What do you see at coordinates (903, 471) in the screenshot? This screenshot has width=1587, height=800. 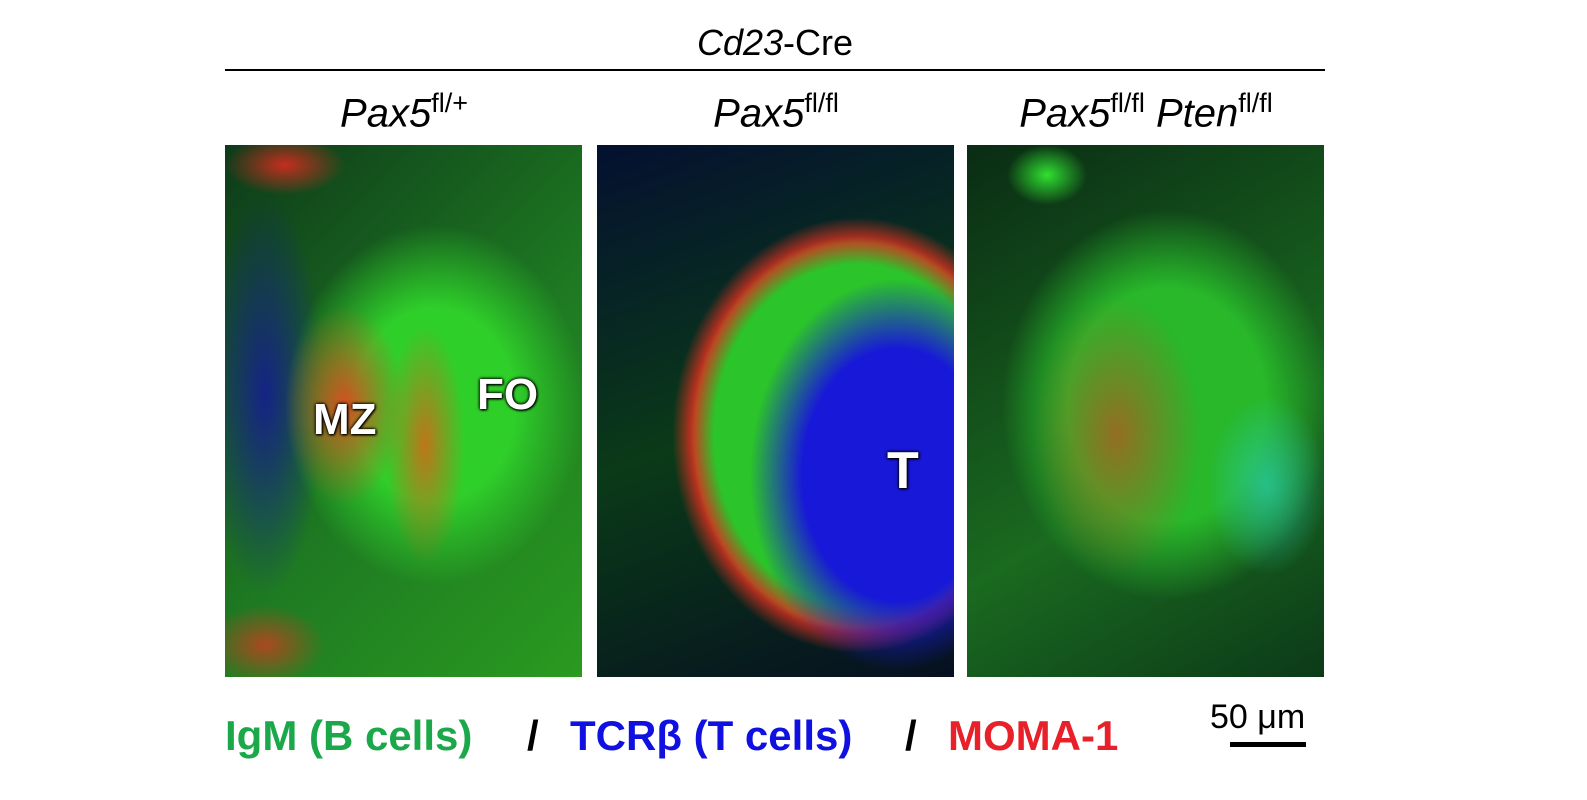 I see `region-label: T` at bounding box center [903, 471].